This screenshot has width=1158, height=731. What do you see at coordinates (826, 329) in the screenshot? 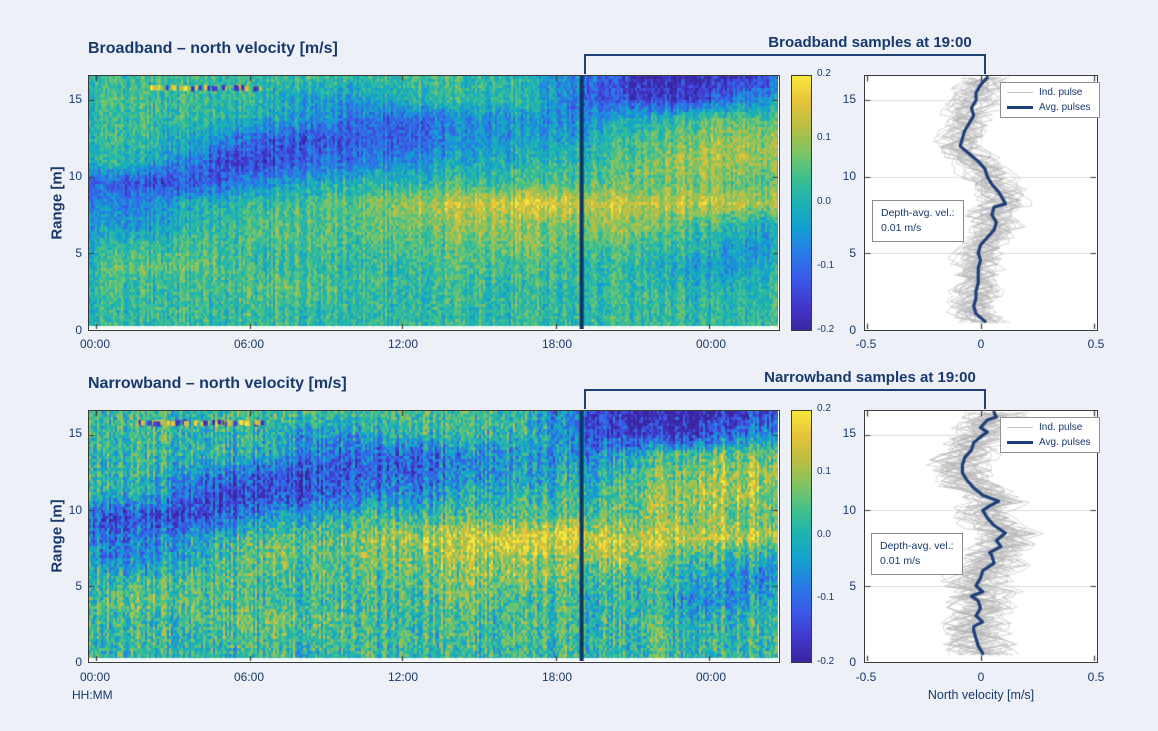
I see `broadband-cbtick-n02: -0.2` at bounding box center [826, 329].